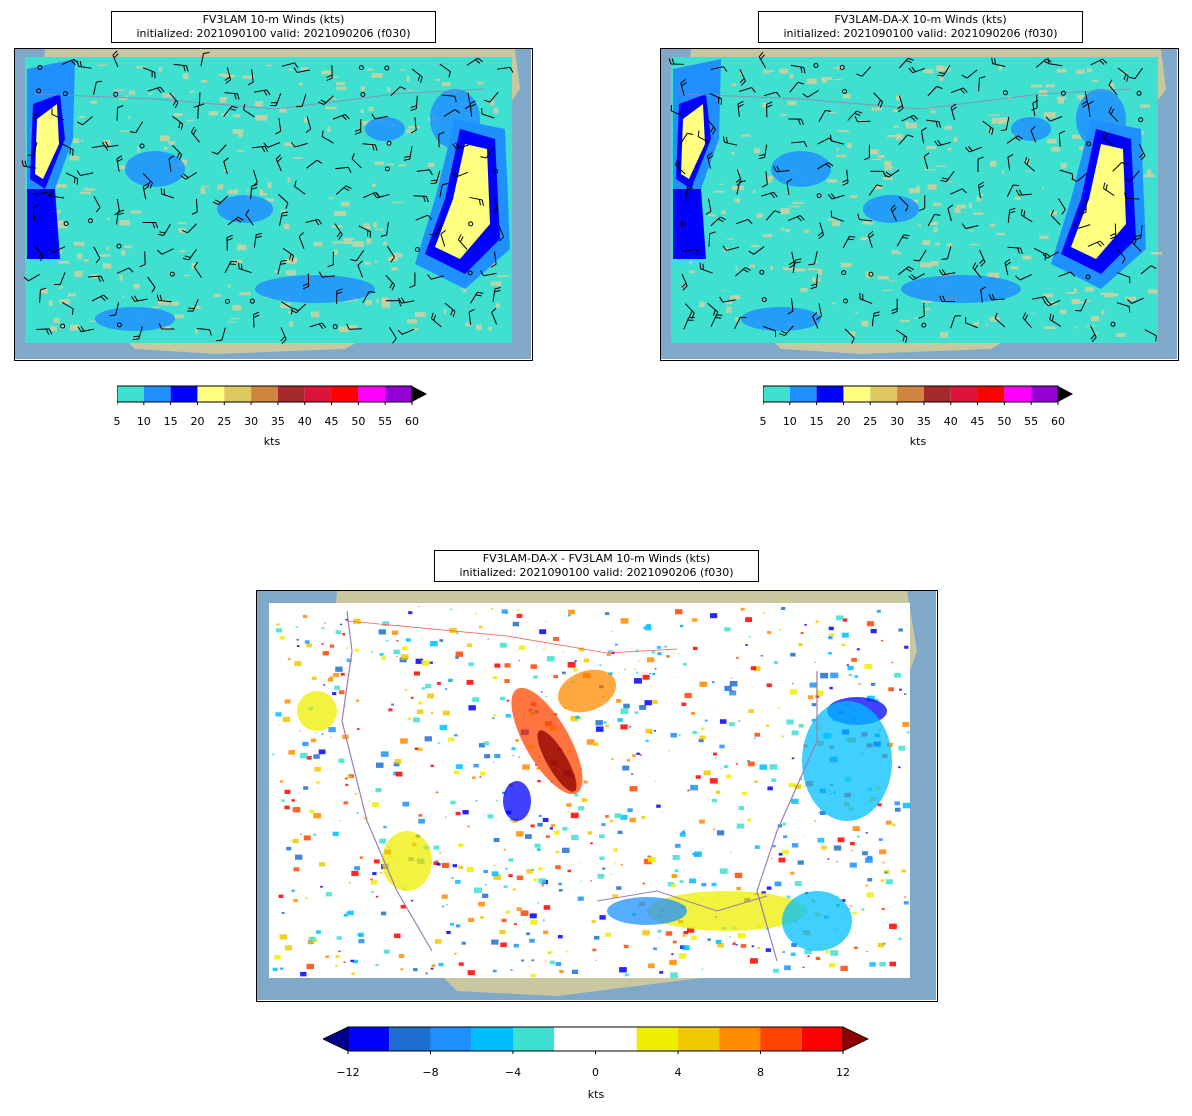 Image resolution: width=1192 pixels, height=1116 pixels. What do you see at coordinates (919, 204) in the screenshot?
I see `panel2-map-svg` at bounding box center [919, 204].